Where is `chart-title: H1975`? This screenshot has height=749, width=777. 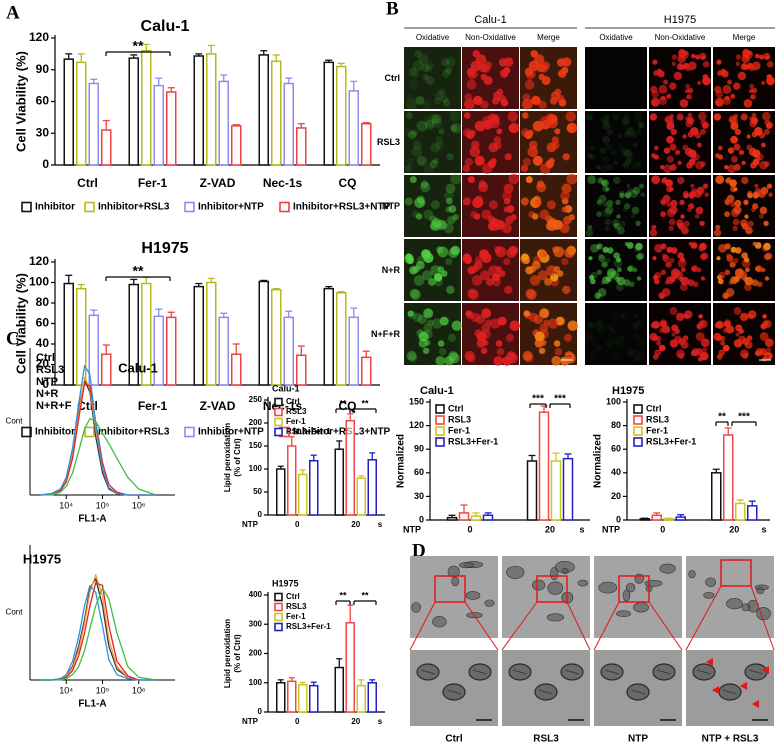 chart-title: H1975 is located at coordinates (285, 583).